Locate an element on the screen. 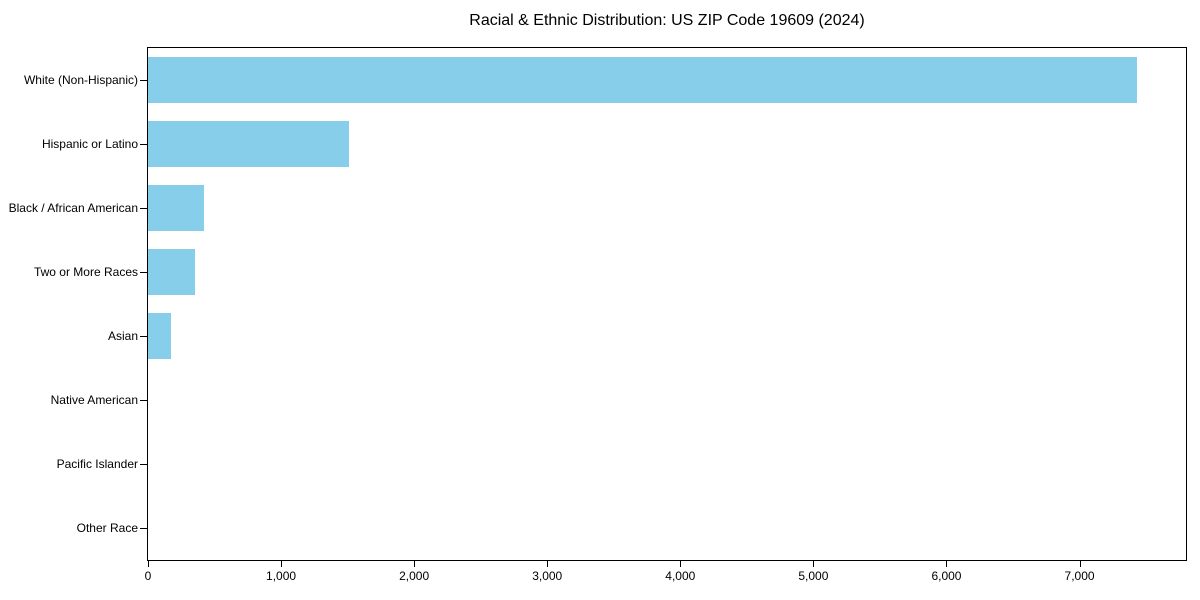  y-tick-label-other-race: Other Race is located at coordinates (107, 528).